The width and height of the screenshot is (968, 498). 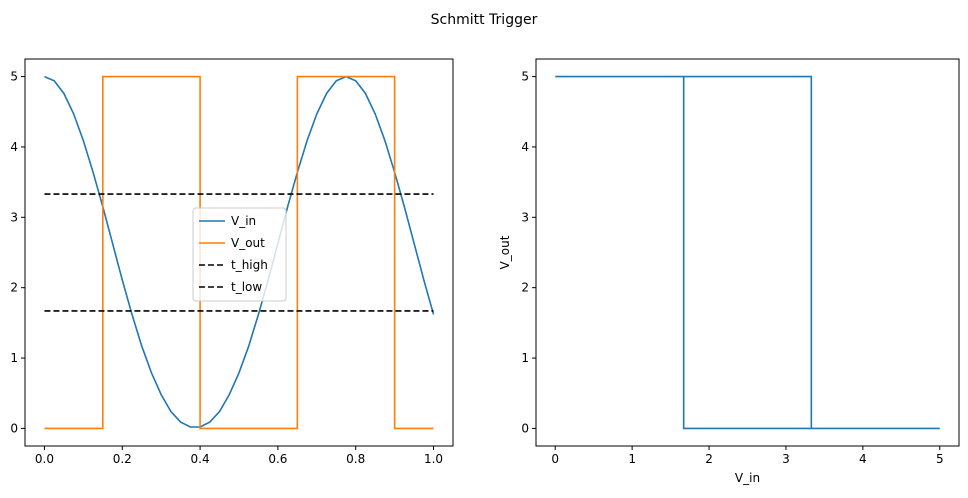 I want to click on x-tick-label: 4, so click(x=863, y=459).